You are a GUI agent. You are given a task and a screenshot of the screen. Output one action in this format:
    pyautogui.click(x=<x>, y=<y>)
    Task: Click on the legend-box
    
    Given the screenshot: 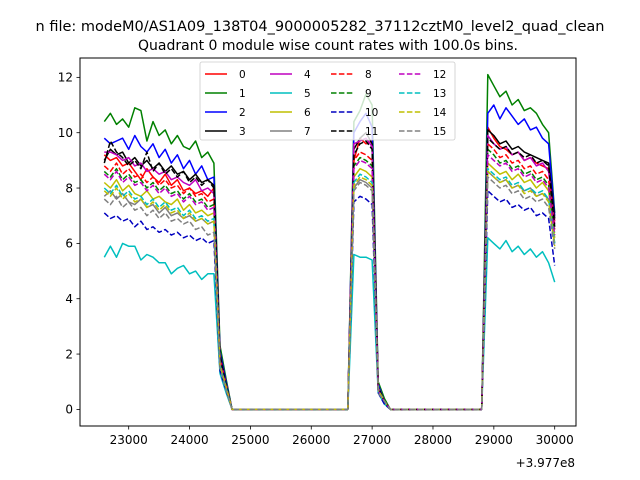 What is the action you would take?
    pyautogui.click(x=327, y=101)
    